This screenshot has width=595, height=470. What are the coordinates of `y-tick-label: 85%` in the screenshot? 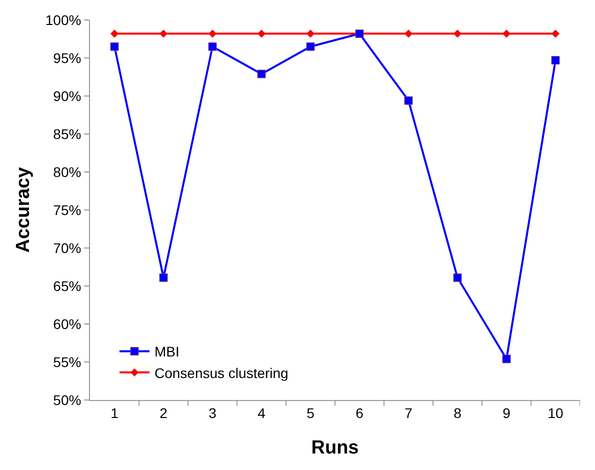 It's located at (67, 134).